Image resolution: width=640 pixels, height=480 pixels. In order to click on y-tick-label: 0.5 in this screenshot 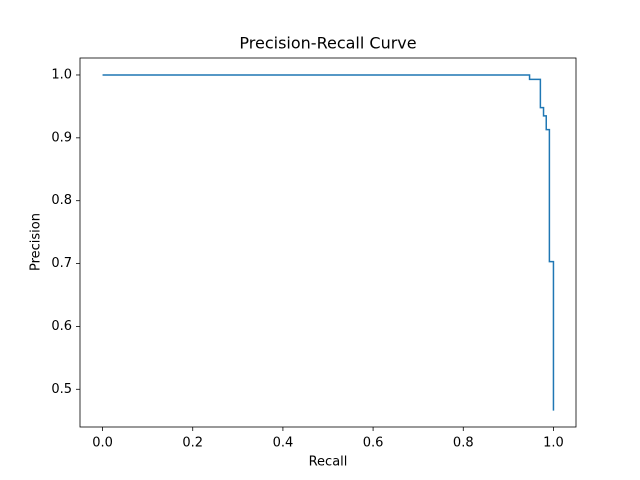, I will do `click(61, 389)`.